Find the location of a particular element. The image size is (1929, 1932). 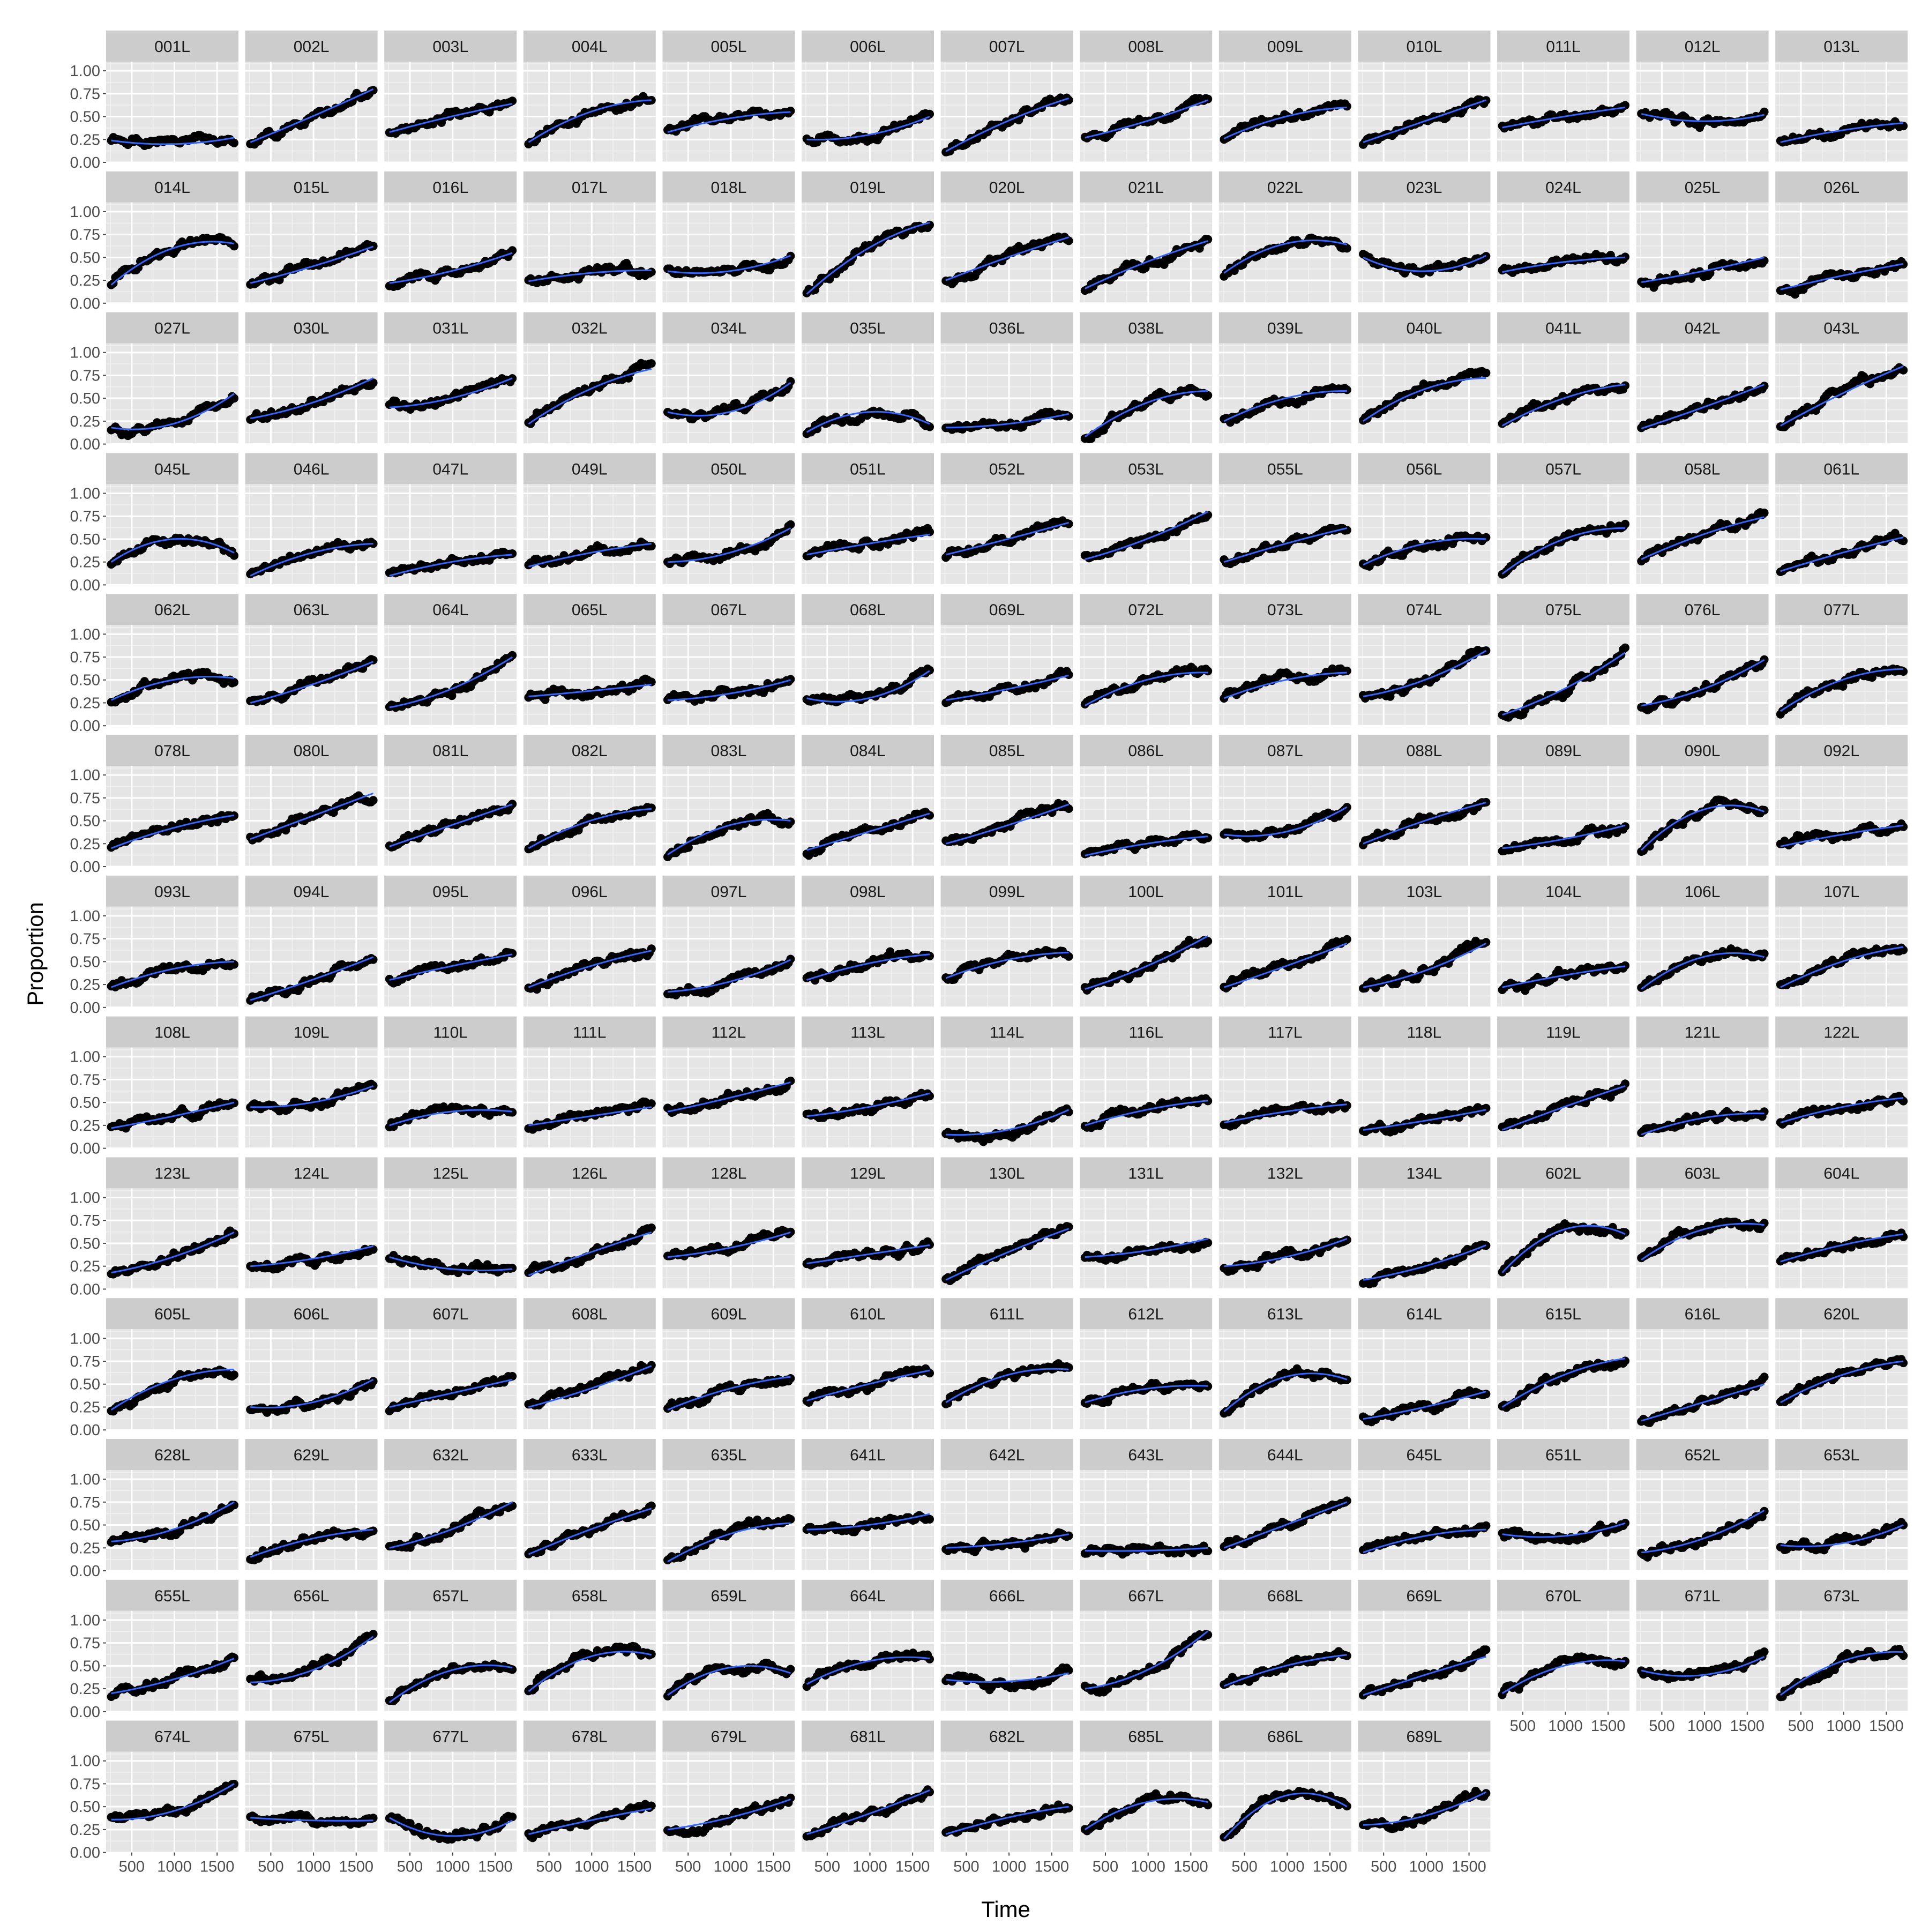

facet-panel-015L: 015L is located at coordinates (311, 237).